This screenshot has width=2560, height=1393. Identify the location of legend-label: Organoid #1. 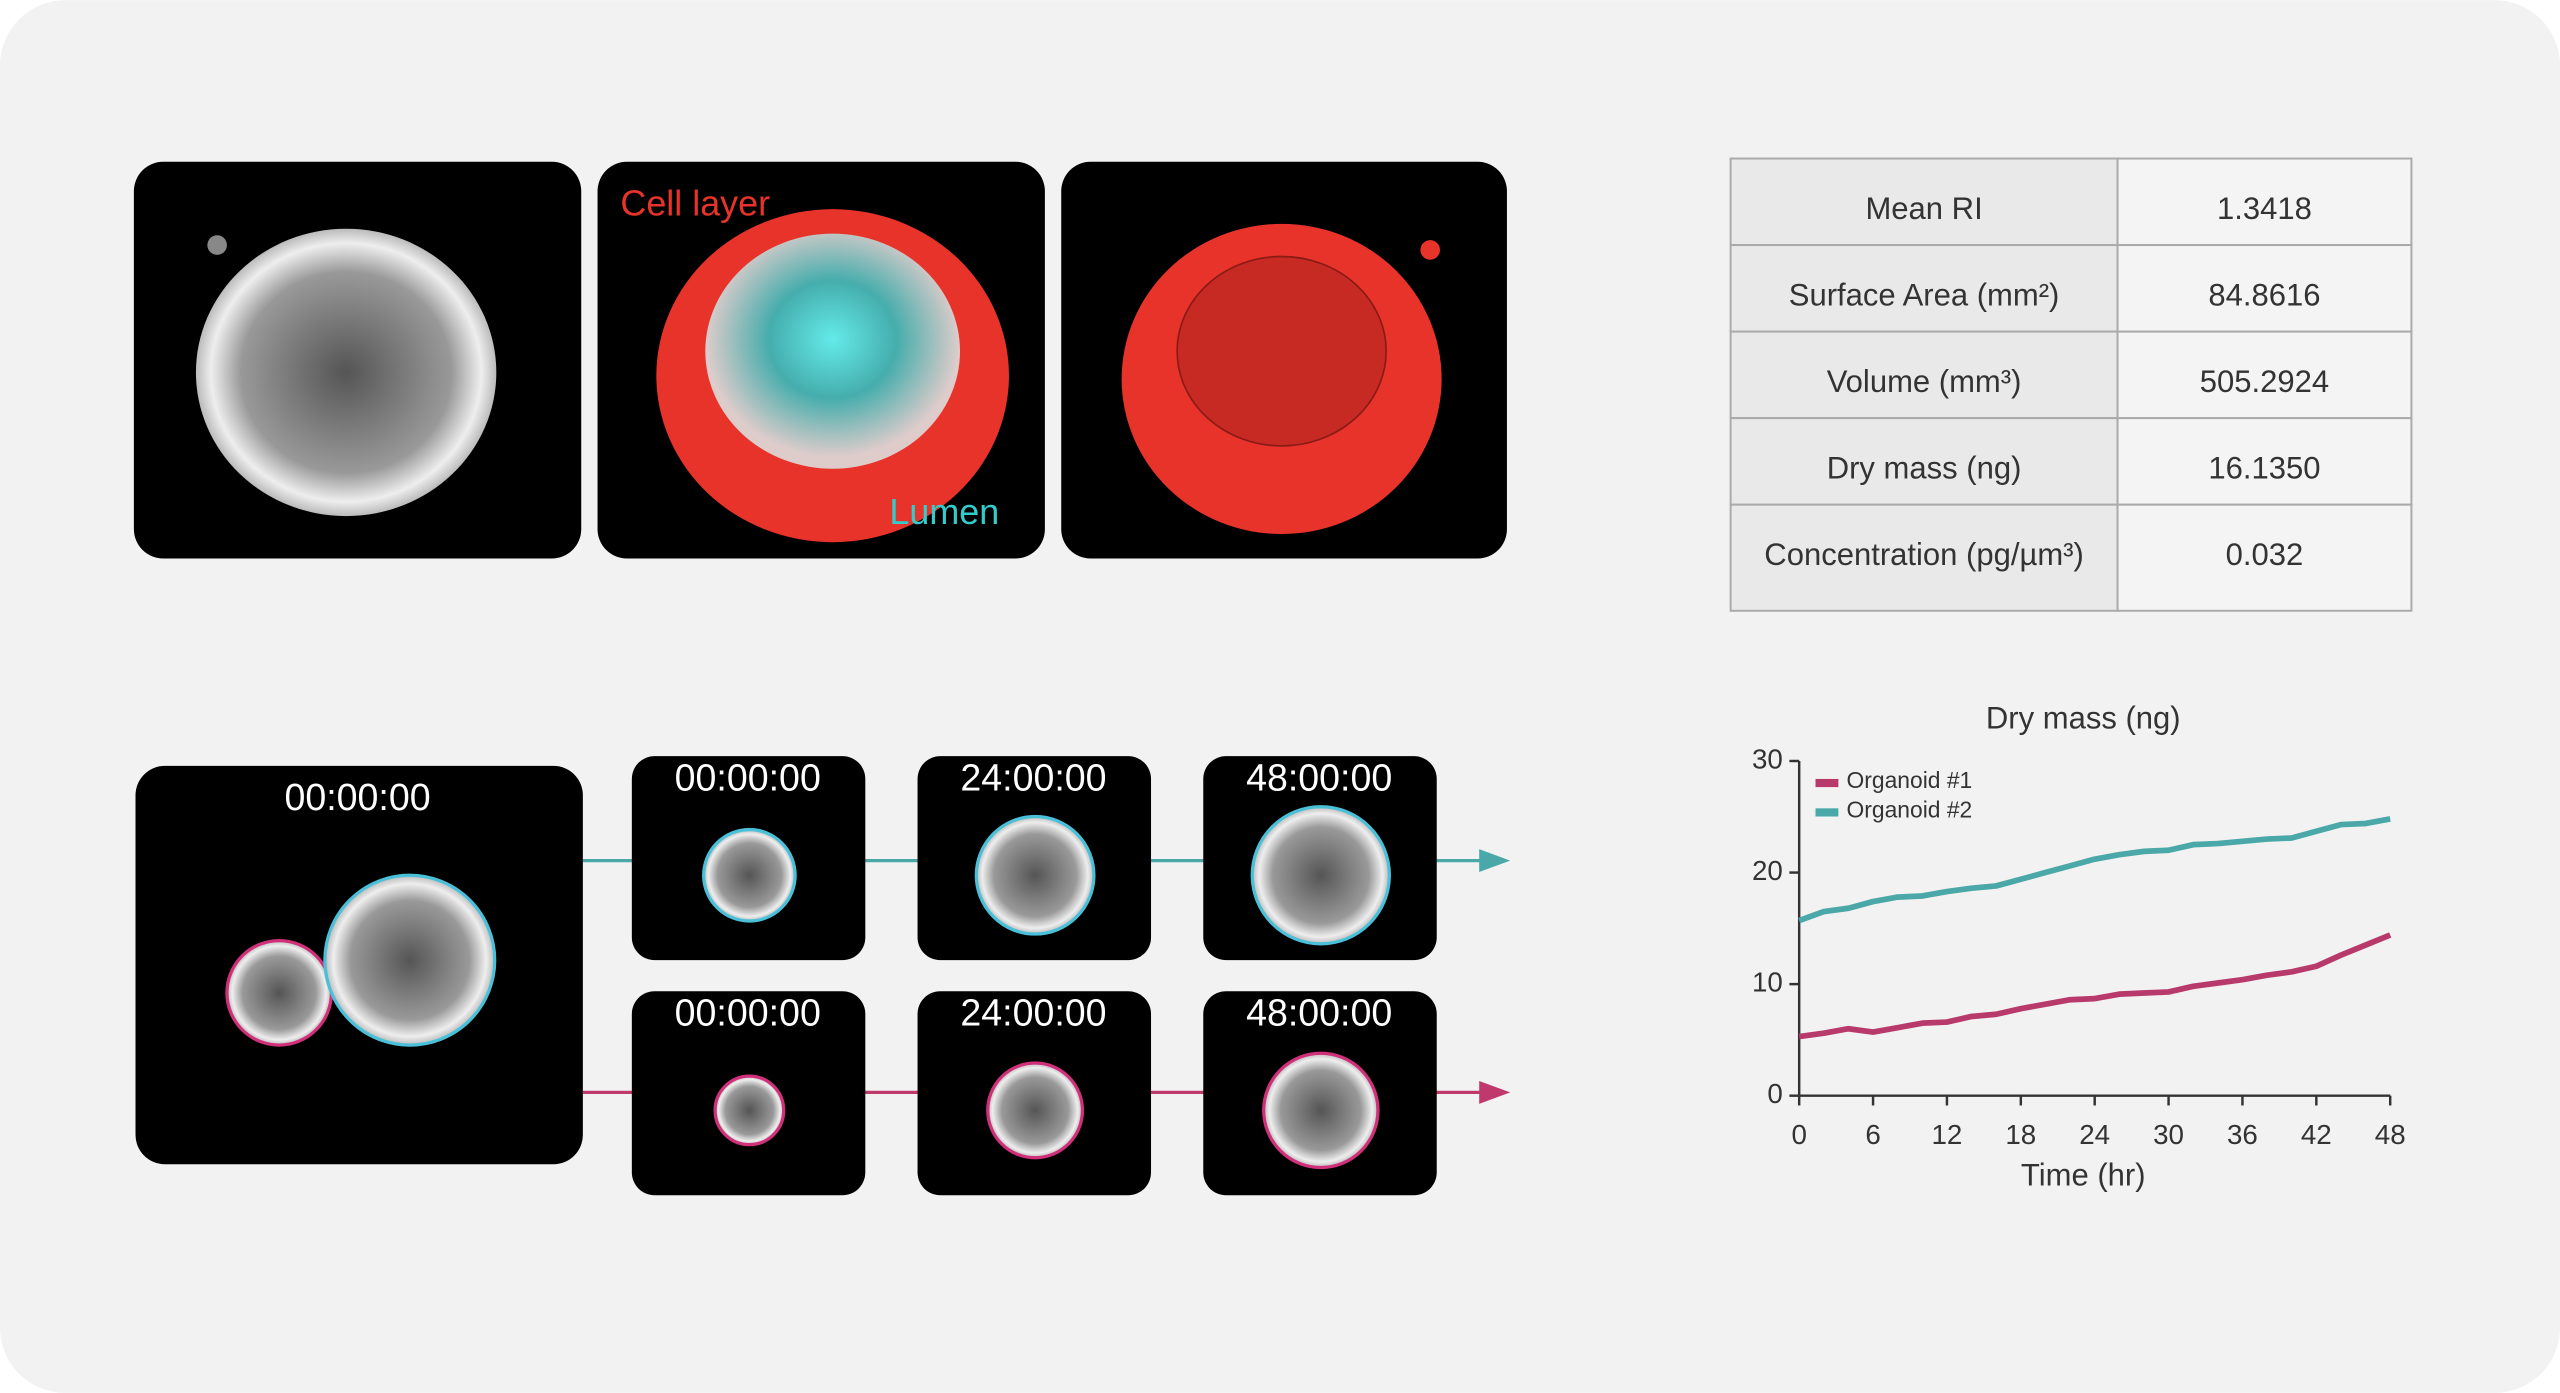
(1910, 780).